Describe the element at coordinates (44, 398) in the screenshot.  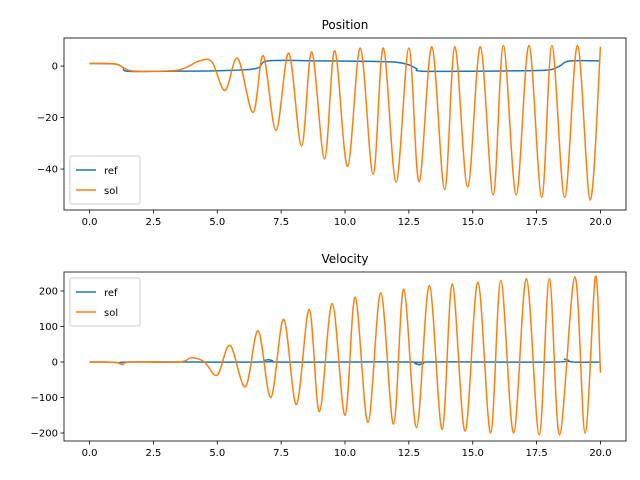
I see `y-tick-label: −100` at that location.